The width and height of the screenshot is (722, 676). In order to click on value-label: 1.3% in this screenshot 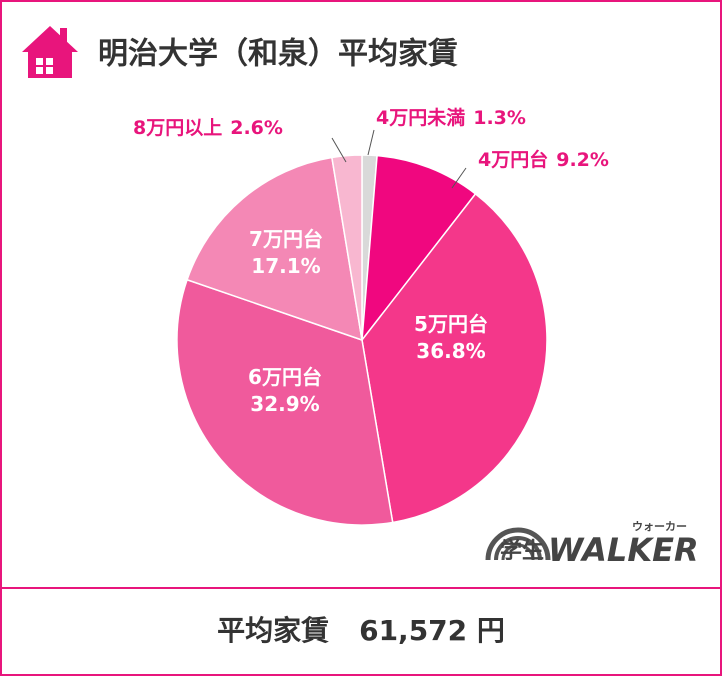, I will do `click(499, 118)`.